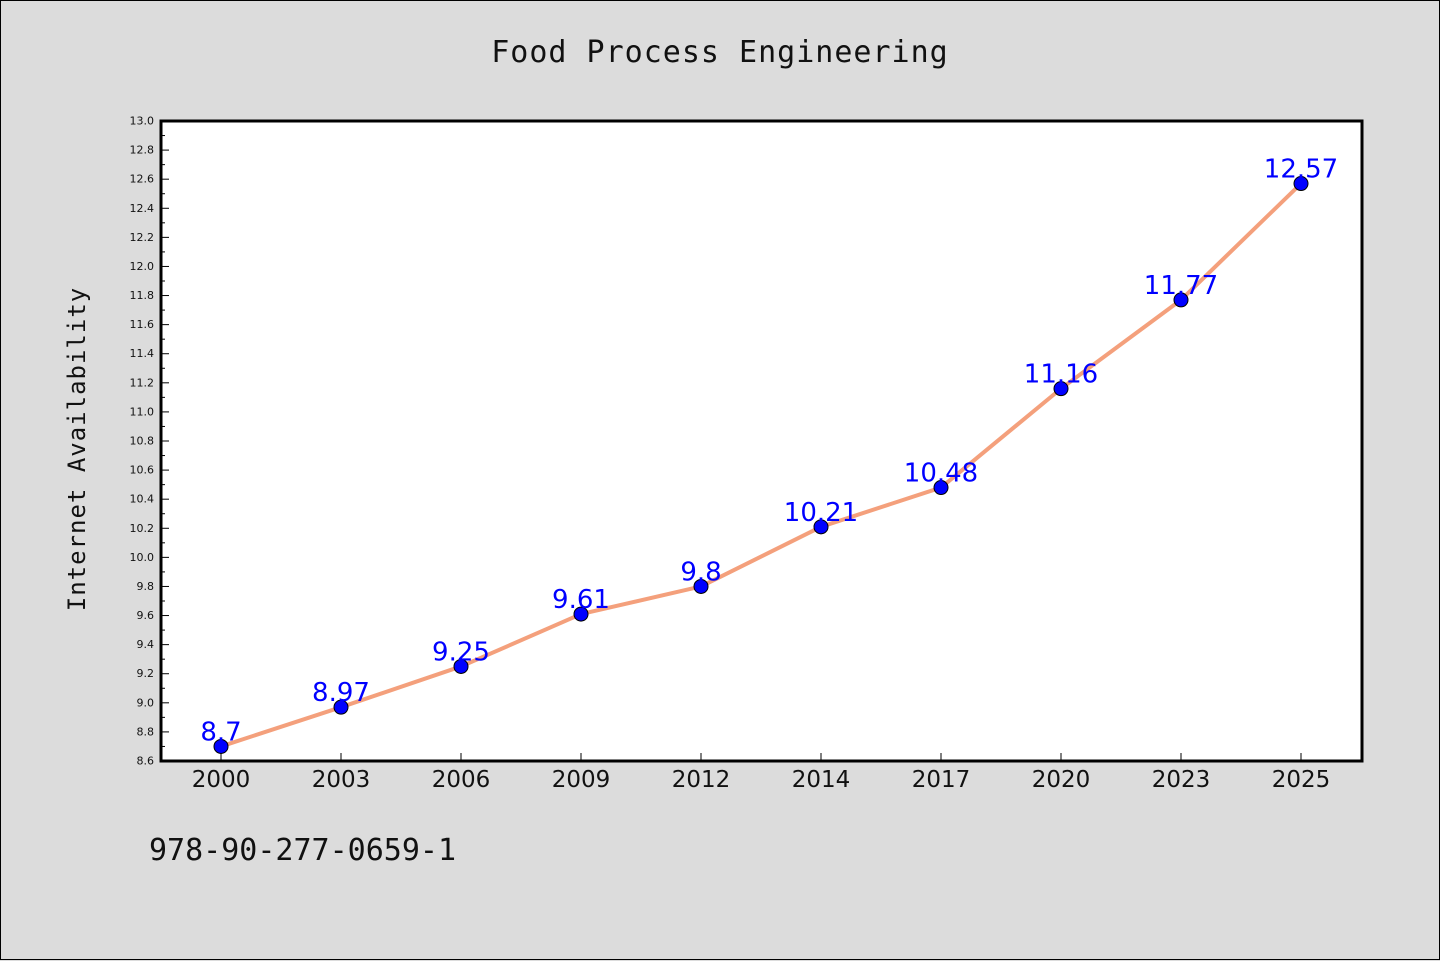 This screenshot has width=1440, height=961. I want to click on y-tick-label: 11.8, so click(142, 295).